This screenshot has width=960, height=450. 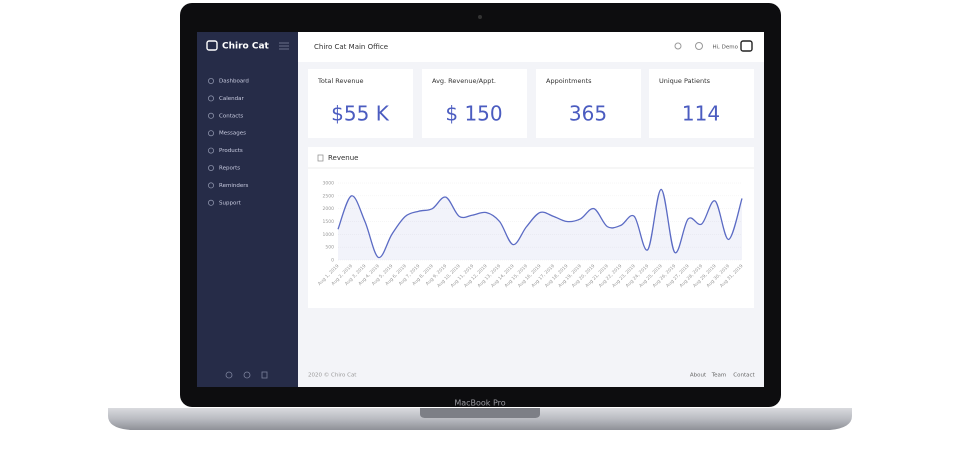 I want to click on sidebar, so click(x=247, y=209).